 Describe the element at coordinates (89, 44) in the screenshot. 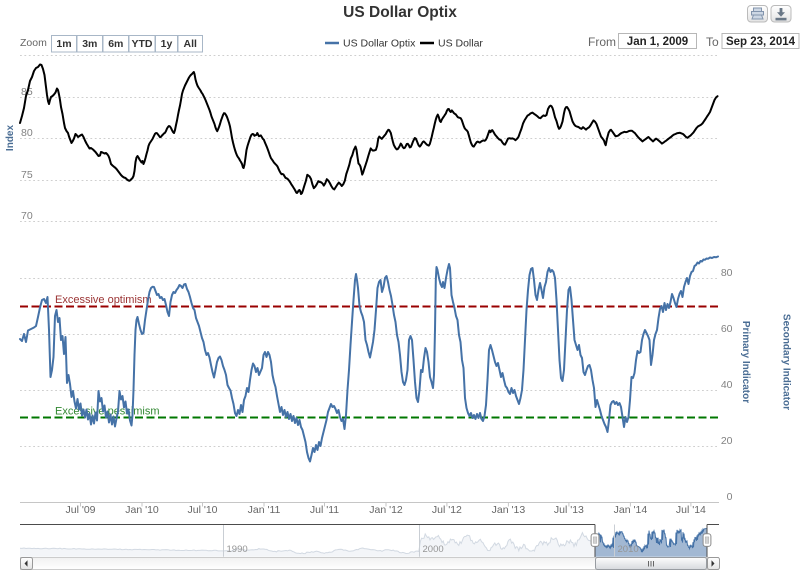

I see `svg-text: 3m` at that location.